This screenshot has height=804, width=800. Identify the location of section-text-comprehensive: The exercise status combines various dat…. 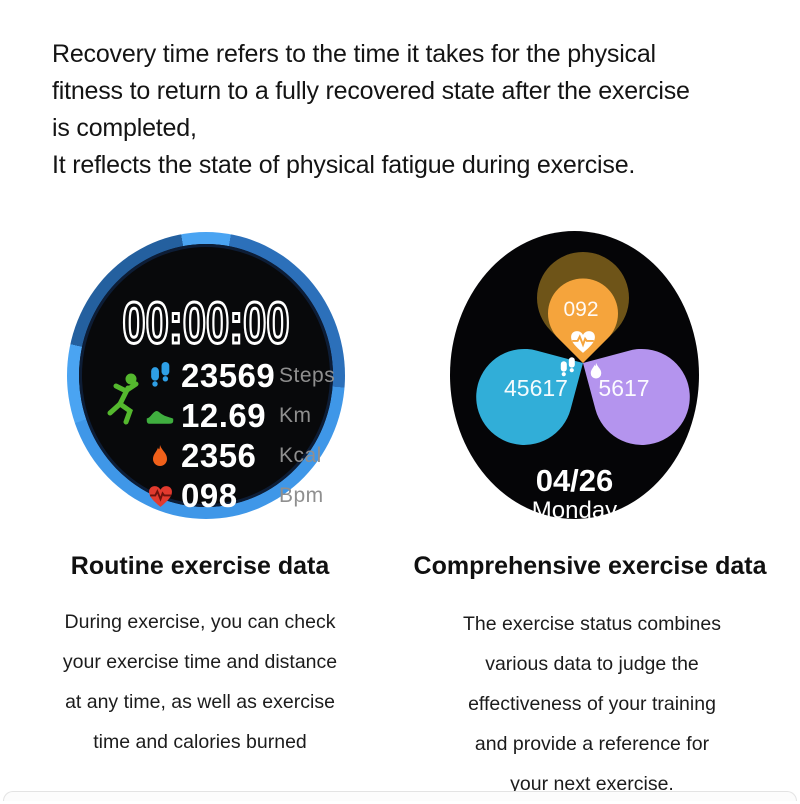
(592, 704).